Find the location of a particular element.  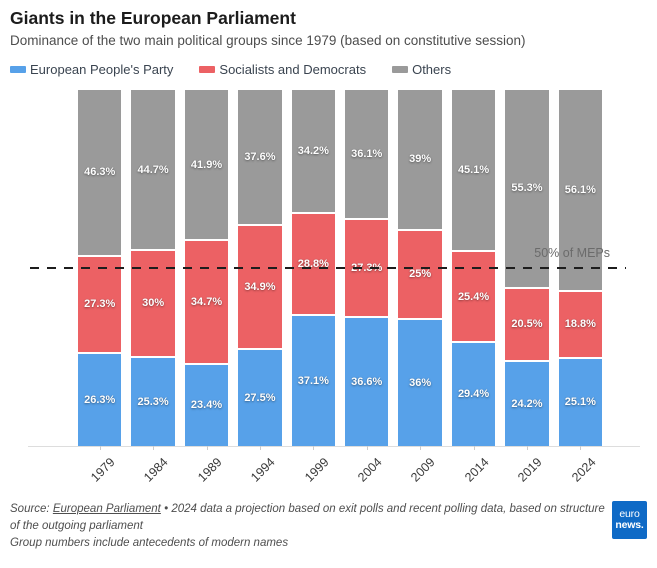

segment-value-label: 27.5% is located at coordinates (260, 397).